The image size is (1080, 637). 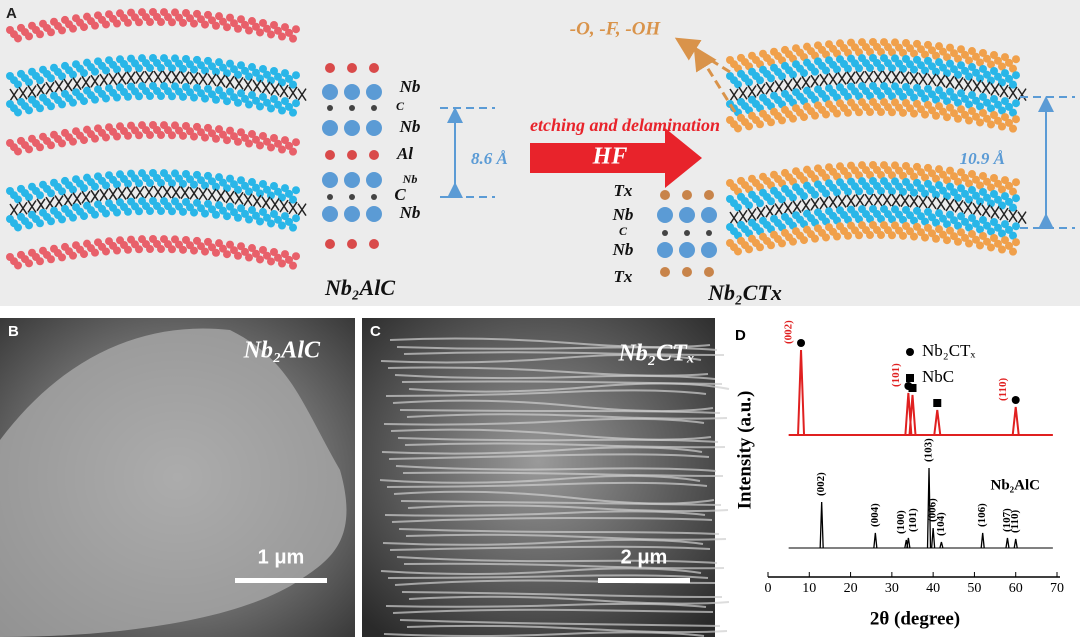 What do you see at coordinates (1003, 389) in the screenshot?
I see `peak-label: (110)` at bounding box center [1003, 389].